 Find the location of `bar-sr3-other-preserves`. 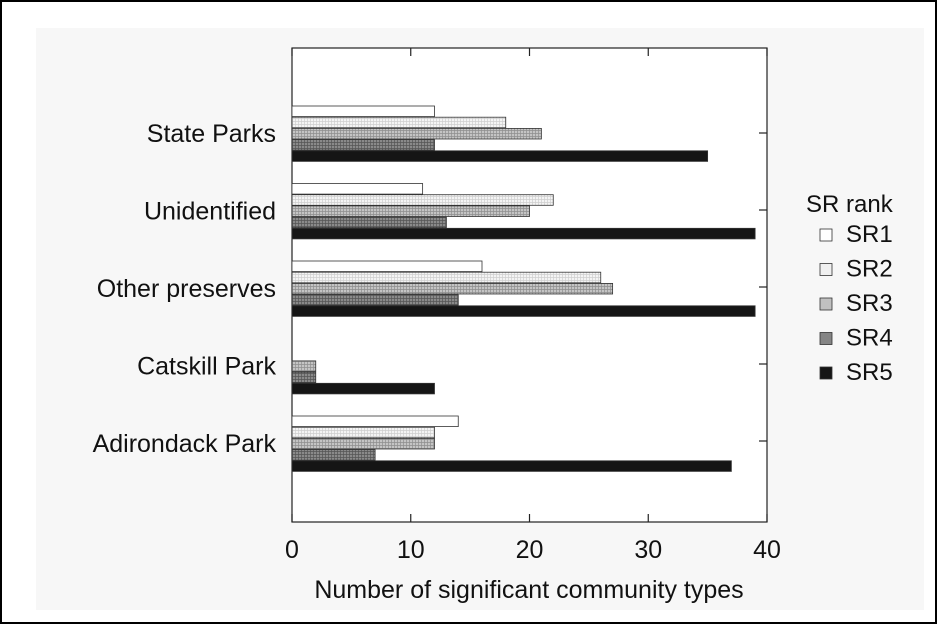

bar-sr3-other-preserves is located at coordinates (452, 288).